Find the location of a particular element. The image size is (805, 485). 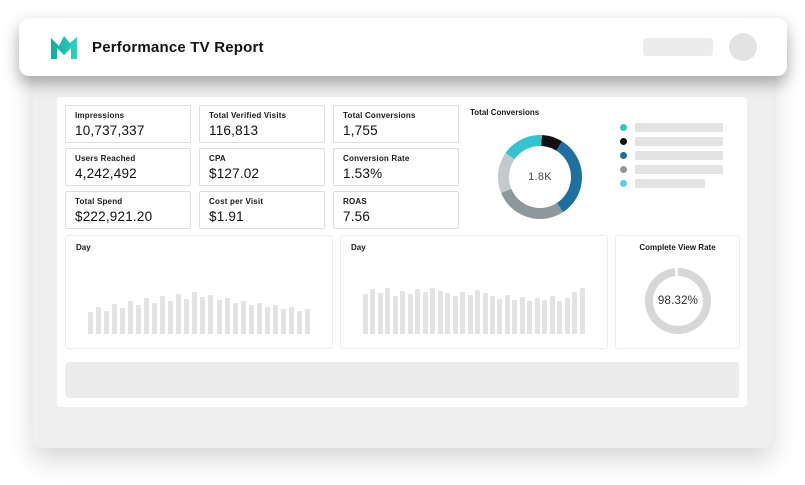

complete-view-ring: 98.32% is located at coordinates (678, 301).